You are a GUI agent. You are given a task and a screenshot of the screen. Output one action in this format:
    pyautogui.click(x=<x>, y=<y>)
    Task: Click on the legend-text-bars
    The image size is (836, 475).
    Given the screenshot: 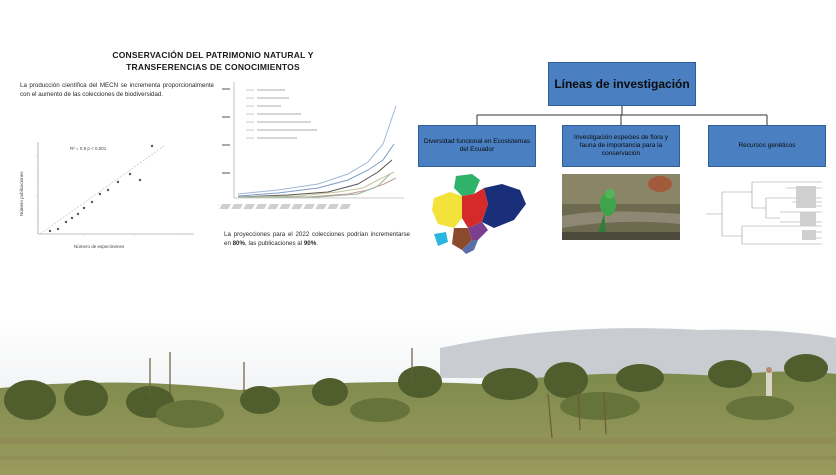 What is the action you would take?
    pyautogui.click(x=287, y=114)
    